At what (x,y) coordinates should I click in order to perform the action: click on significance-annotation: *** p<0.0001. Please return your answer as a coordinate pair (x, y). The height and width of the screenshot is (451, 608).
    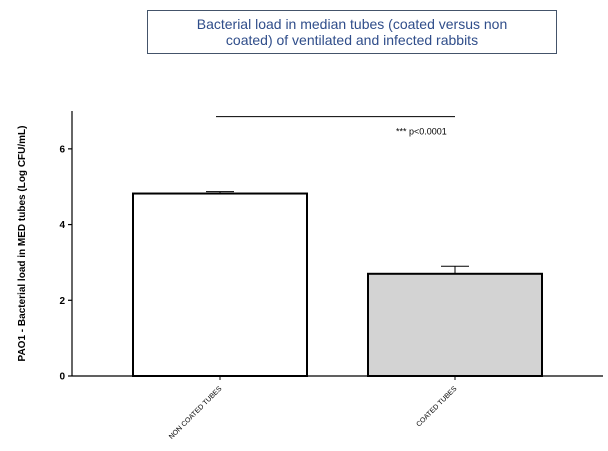
    Looking at the image, I should click on (335, 127).